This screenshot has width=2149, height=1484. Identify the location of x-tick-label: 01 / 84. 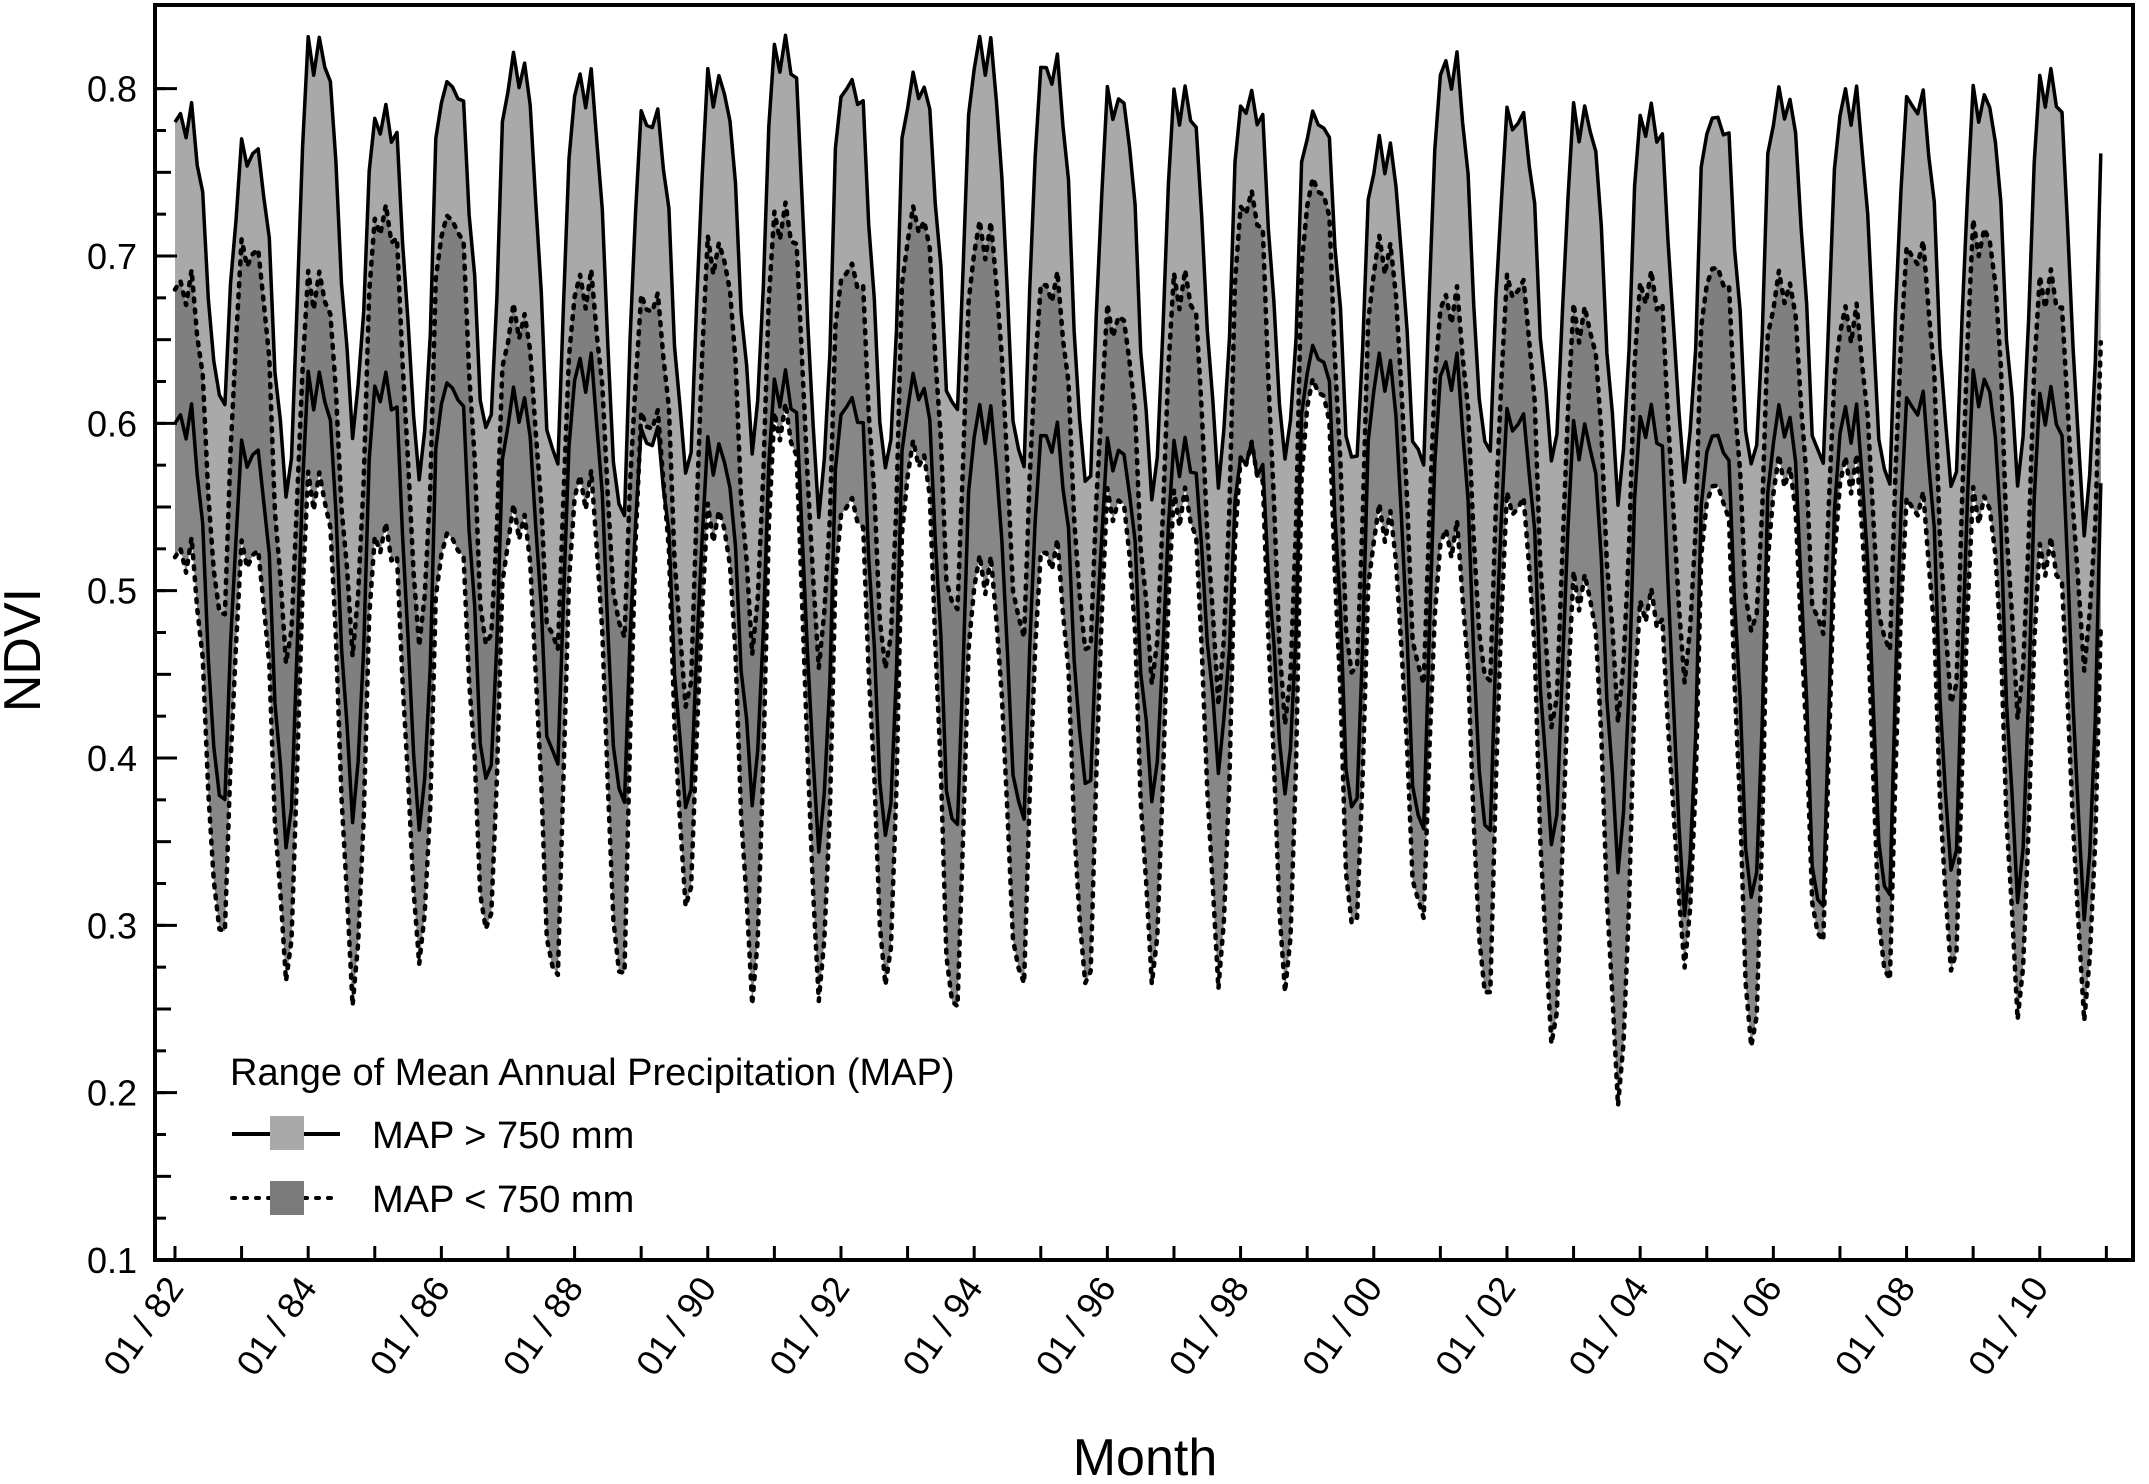
(276, 1326).